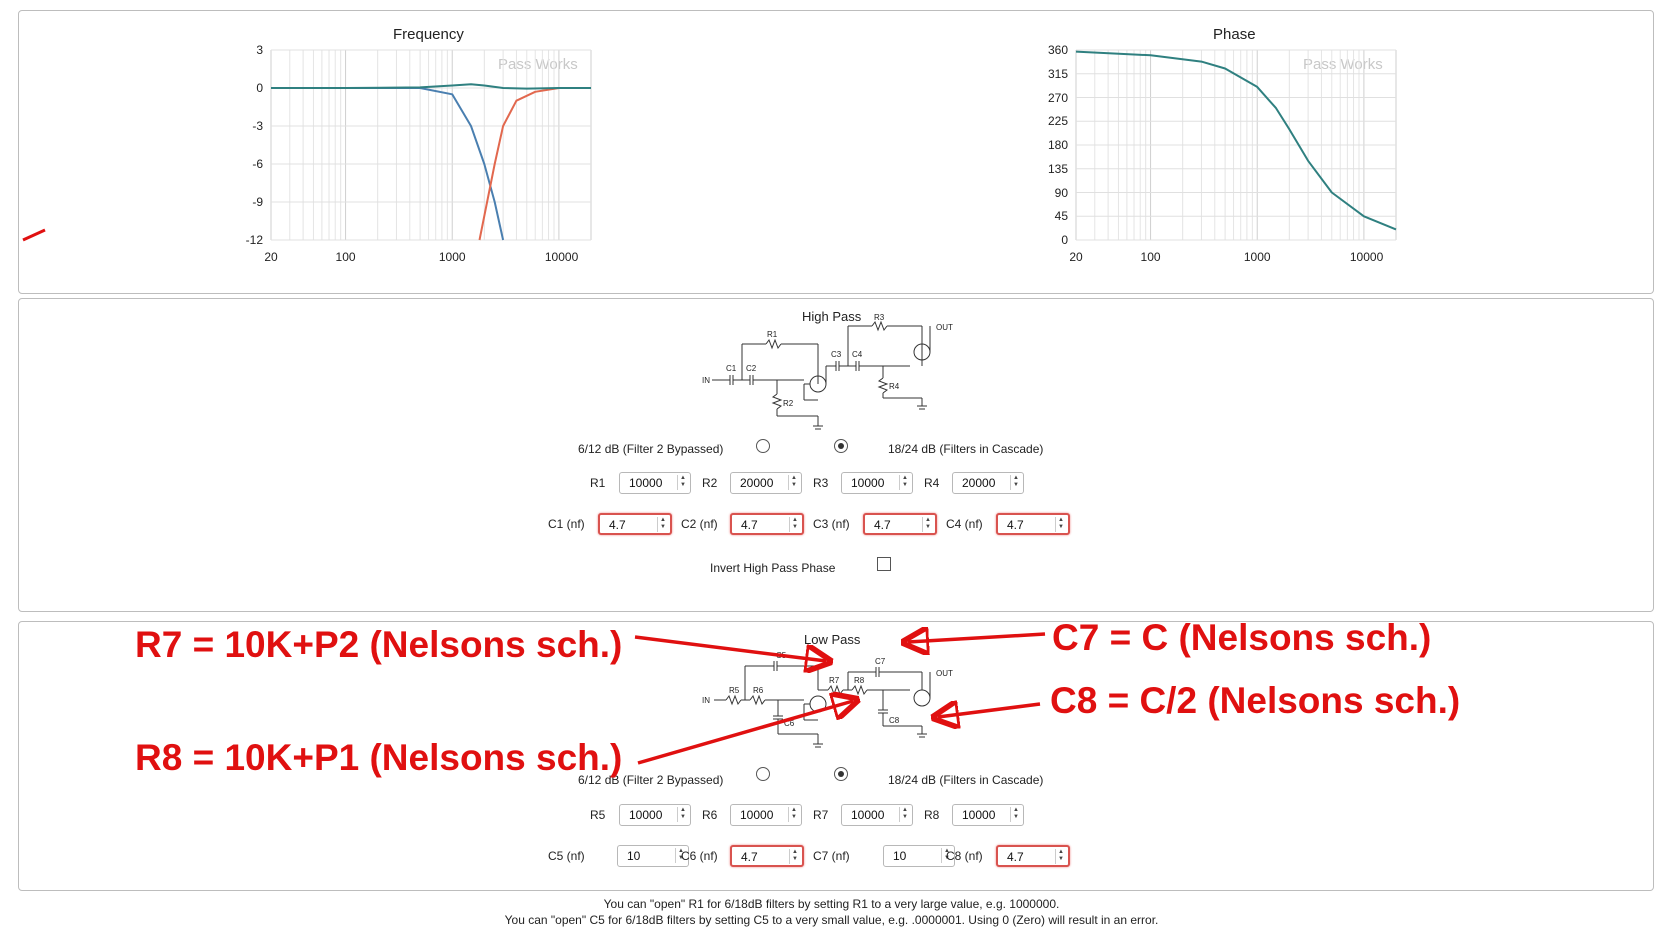 The image size is (1663, 935). I want to click on lp-schem-c6-label: C6, so click(789, 723).